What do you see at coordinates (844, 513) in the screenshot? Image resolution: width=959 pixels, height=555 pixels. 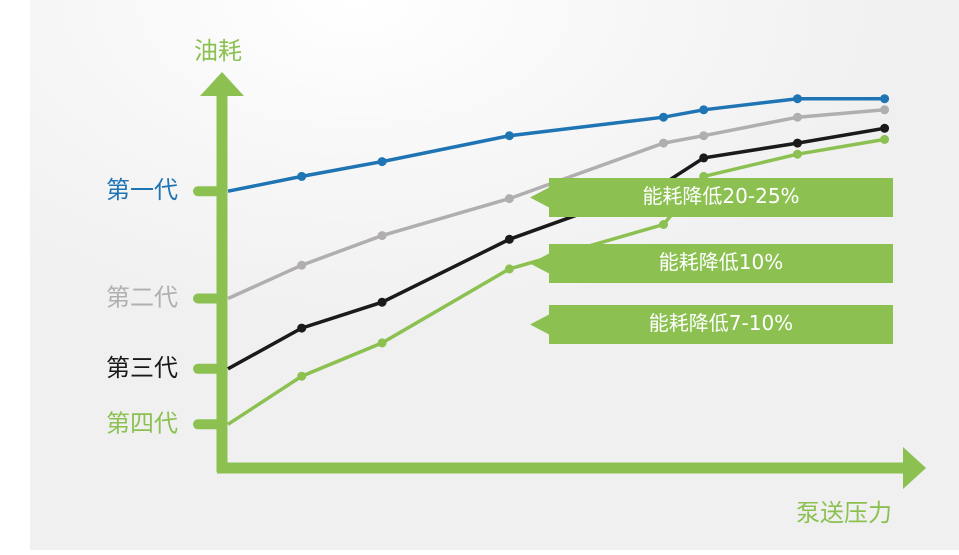 I see `x-axis-label: 泵送压力` at bounding box center [844, 513].